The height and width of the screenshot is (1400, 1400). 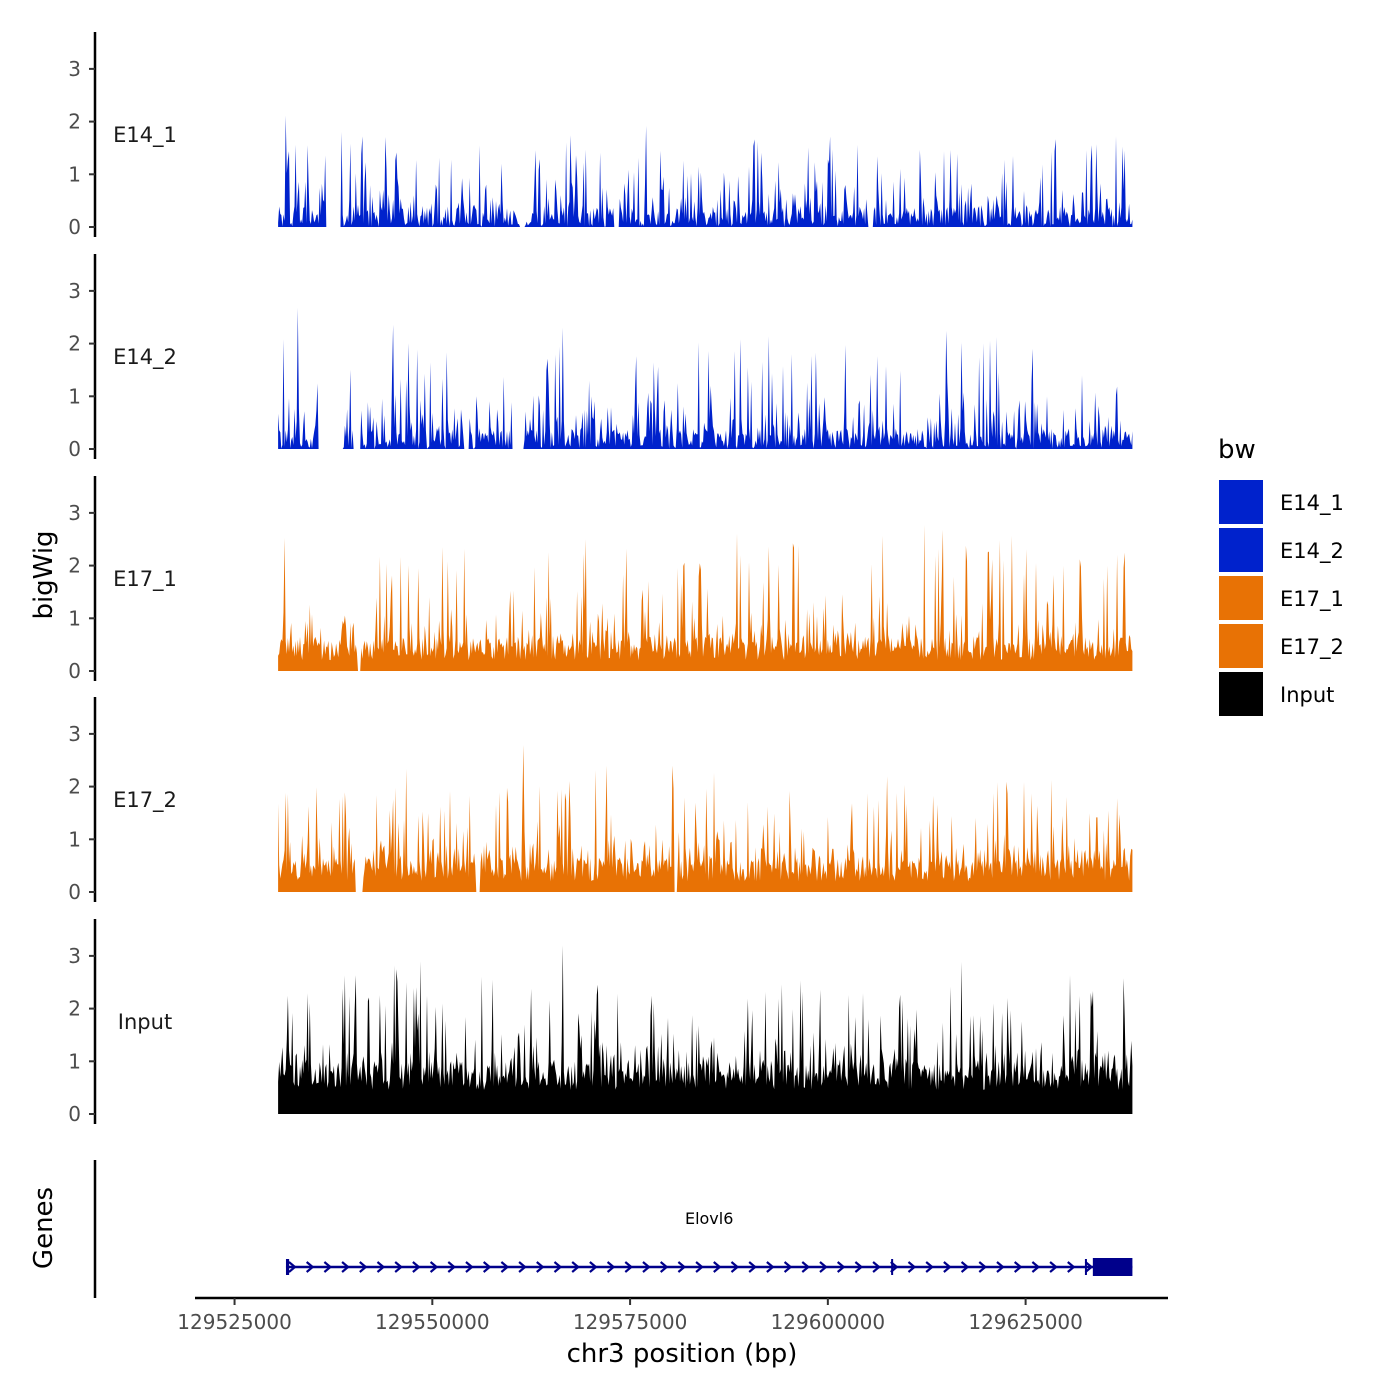 I want to click on track-e17-2: 0 1 2 3 E17_2, so click(x=600, y=800).